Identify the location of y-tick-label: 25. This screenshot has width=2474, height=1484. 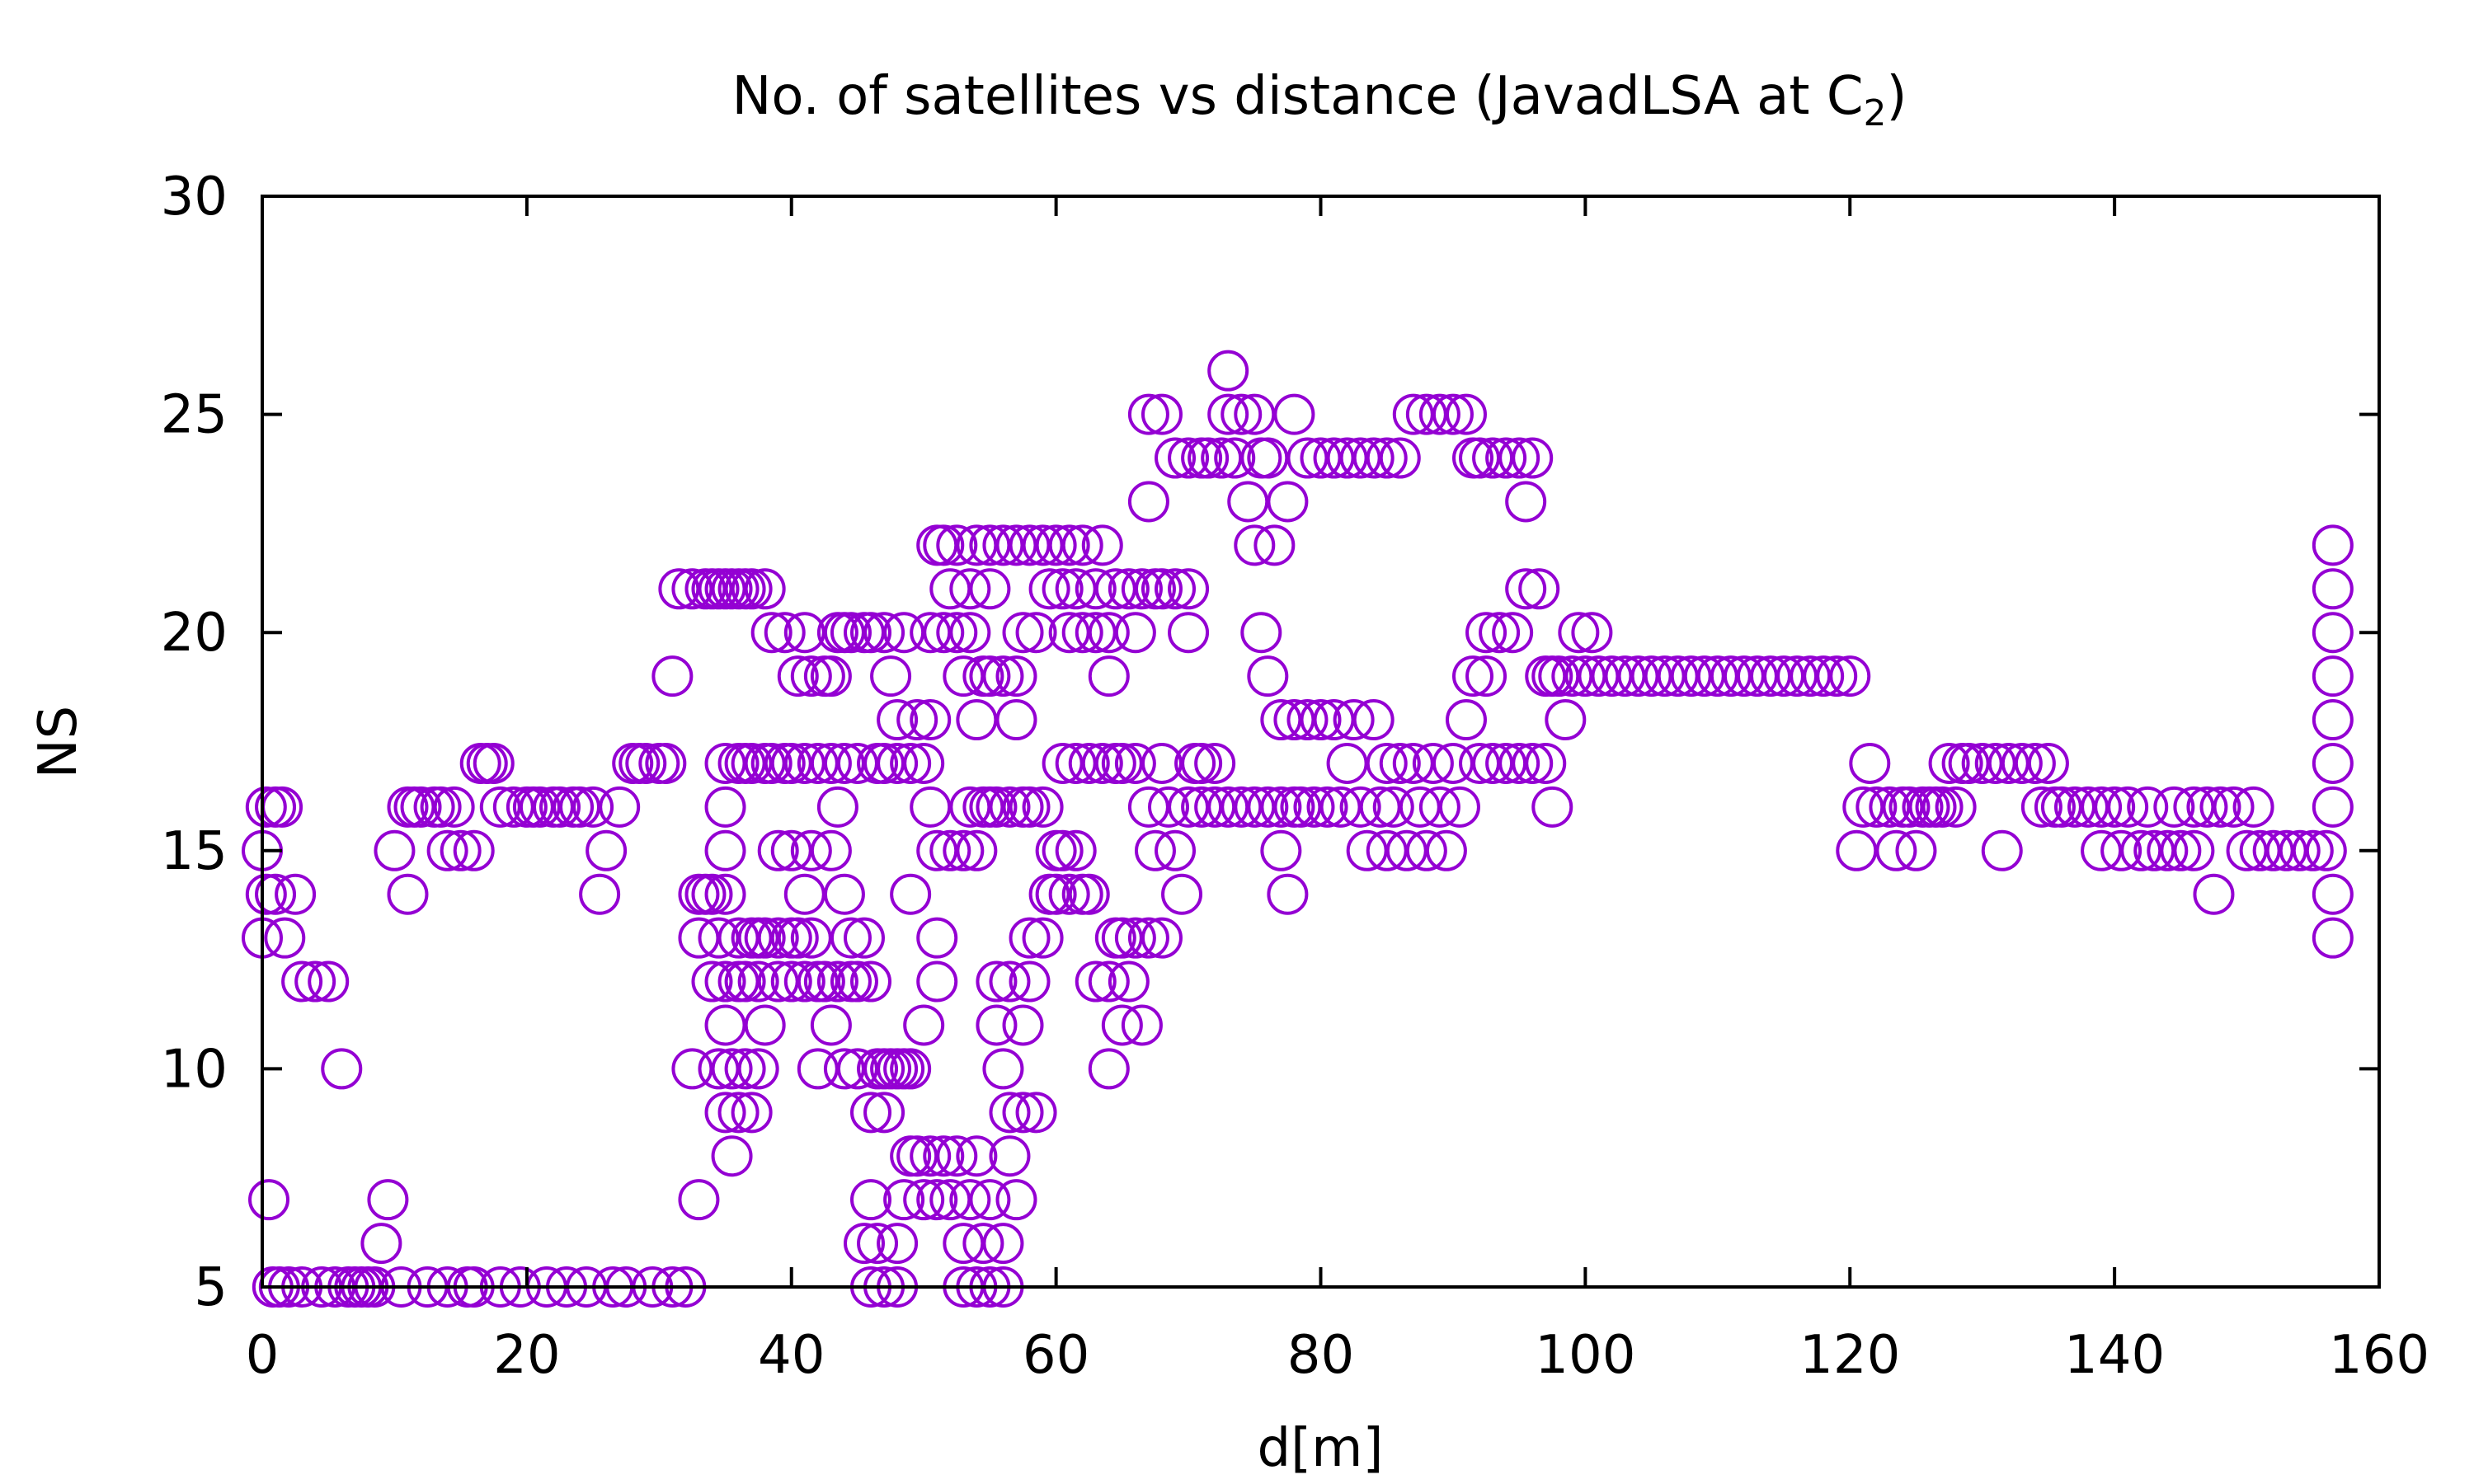
(194, 415).